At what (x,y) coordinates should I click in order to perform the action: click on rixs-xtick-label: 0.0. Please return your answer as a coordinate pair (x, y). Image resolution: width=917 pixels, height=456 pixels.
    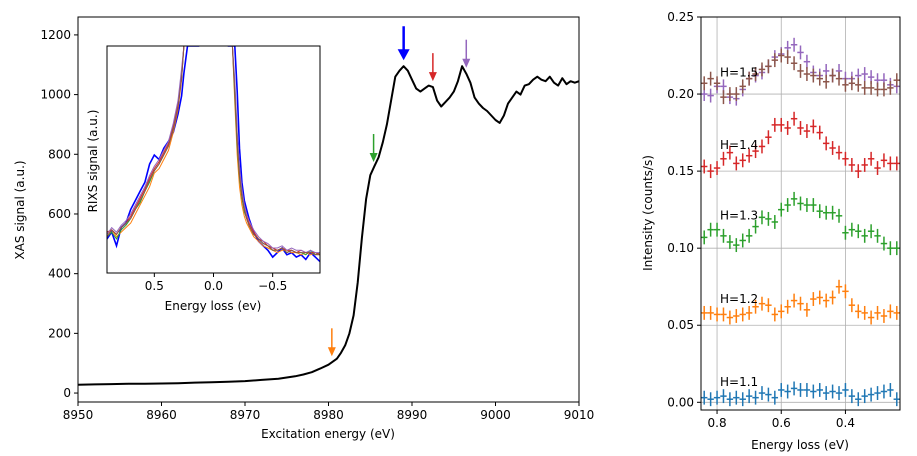
    Looking at the image, I should click on (213, 286).